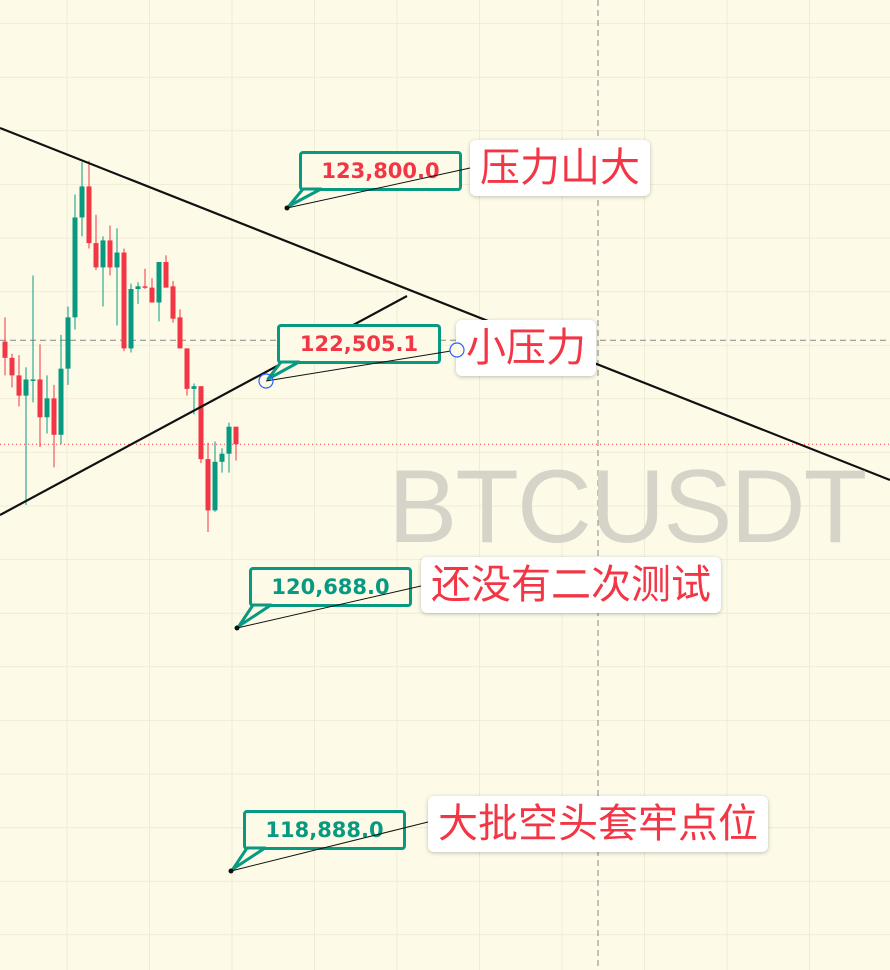 The image size is (890, 970). Describe the element at coordinates (324, 830) in the screenshot. I see `price-callout-118888: 118,888.0` at that location.